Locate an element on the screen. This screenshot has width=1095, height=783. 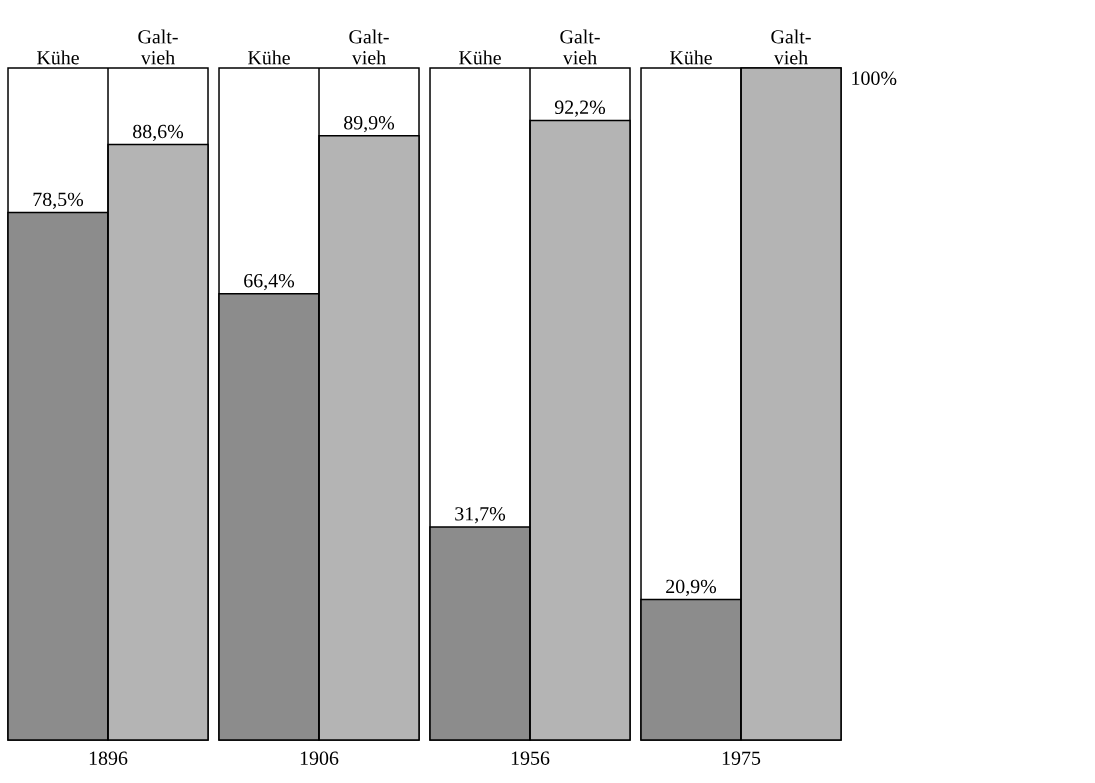
data-label: 89,9% is located at coordinates (369, 124).